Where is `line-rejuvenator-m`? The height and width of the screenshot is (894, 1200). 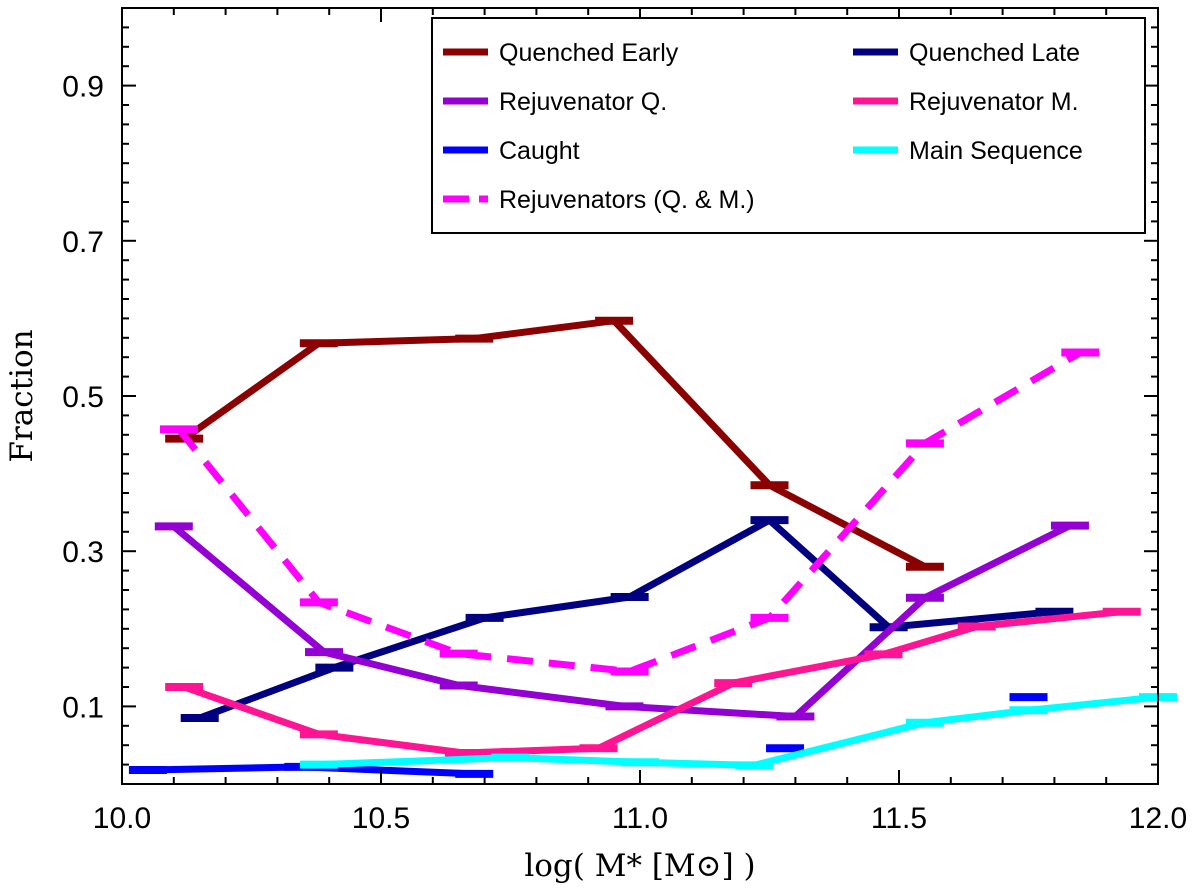 line-rejuvenator-m is located at coordinates (653, 682).